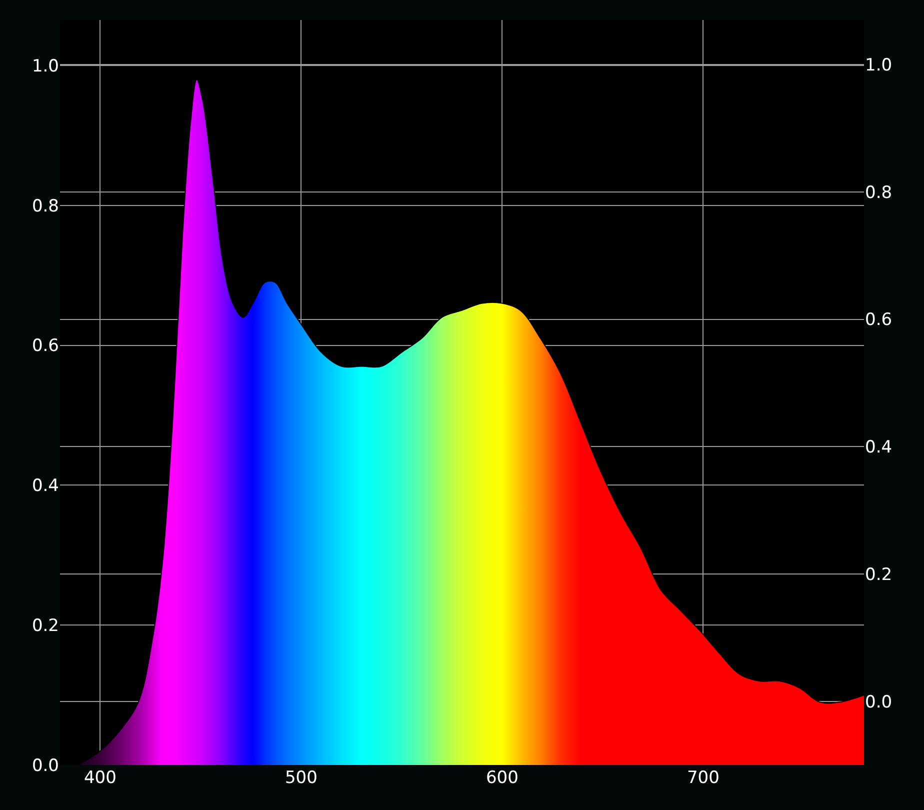  I want to click on y-tick-label: 0.0, so click(45, 766).